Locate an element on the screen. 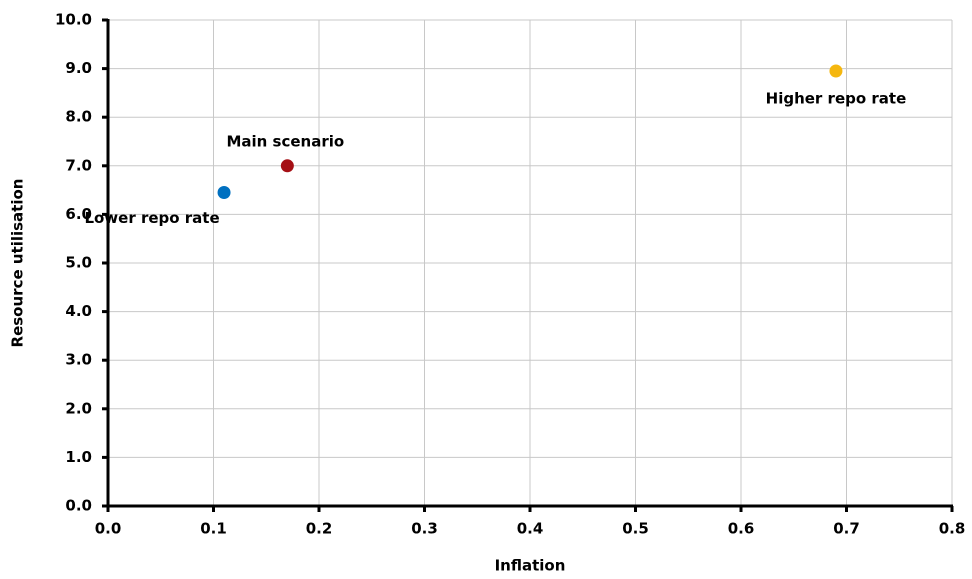 Image resolution: width=972 pixels, height=579 pixels. x-tick-label: 0.1 is located at coordinates (213, 529).